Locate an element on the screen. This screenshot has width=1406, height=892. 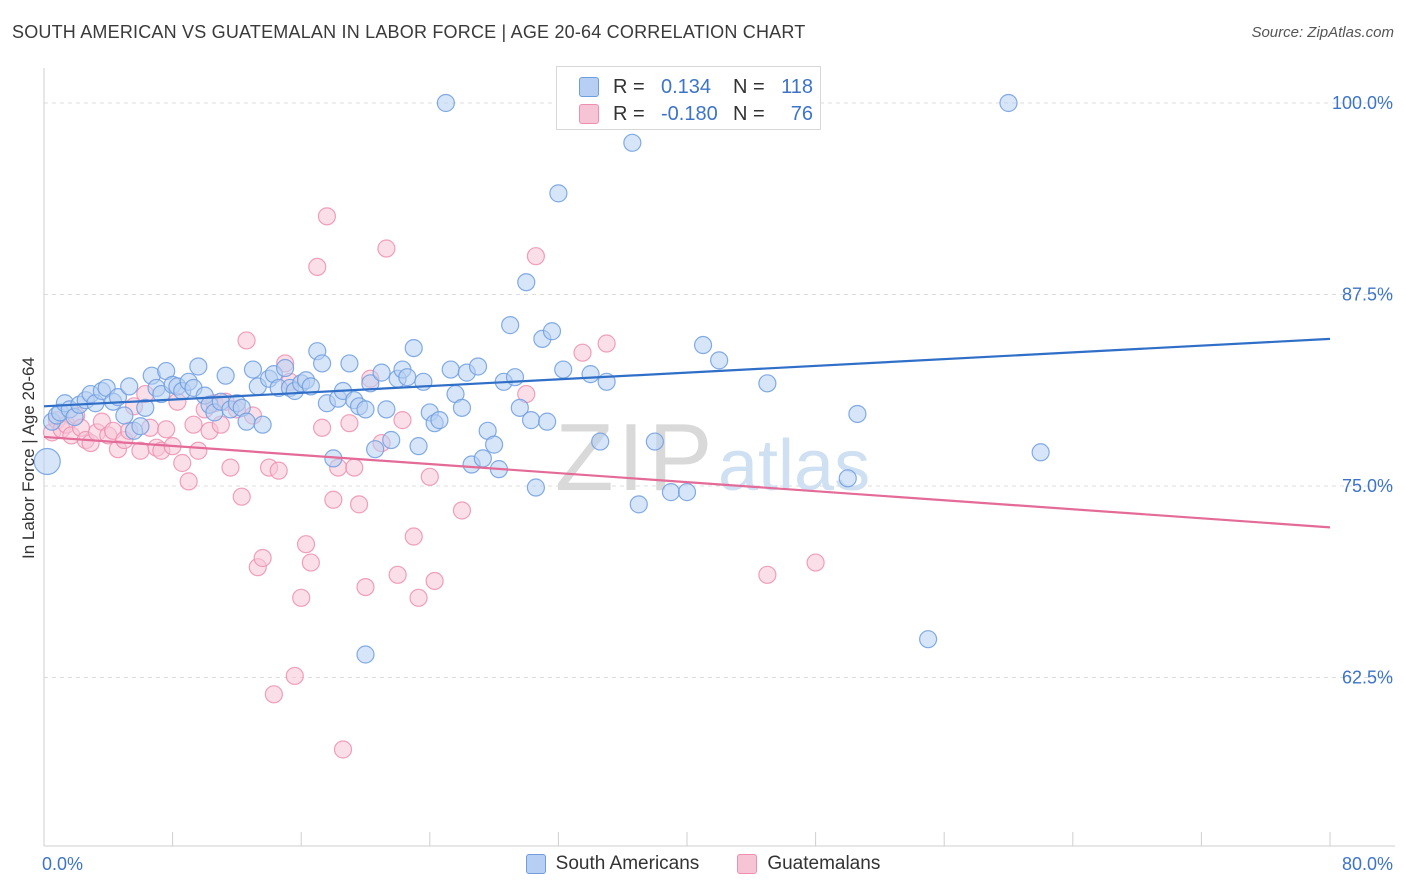
stats-legend: R = 0.134 N = 118 R = -0.180 N = 76 is located at coordinates (688, 98).